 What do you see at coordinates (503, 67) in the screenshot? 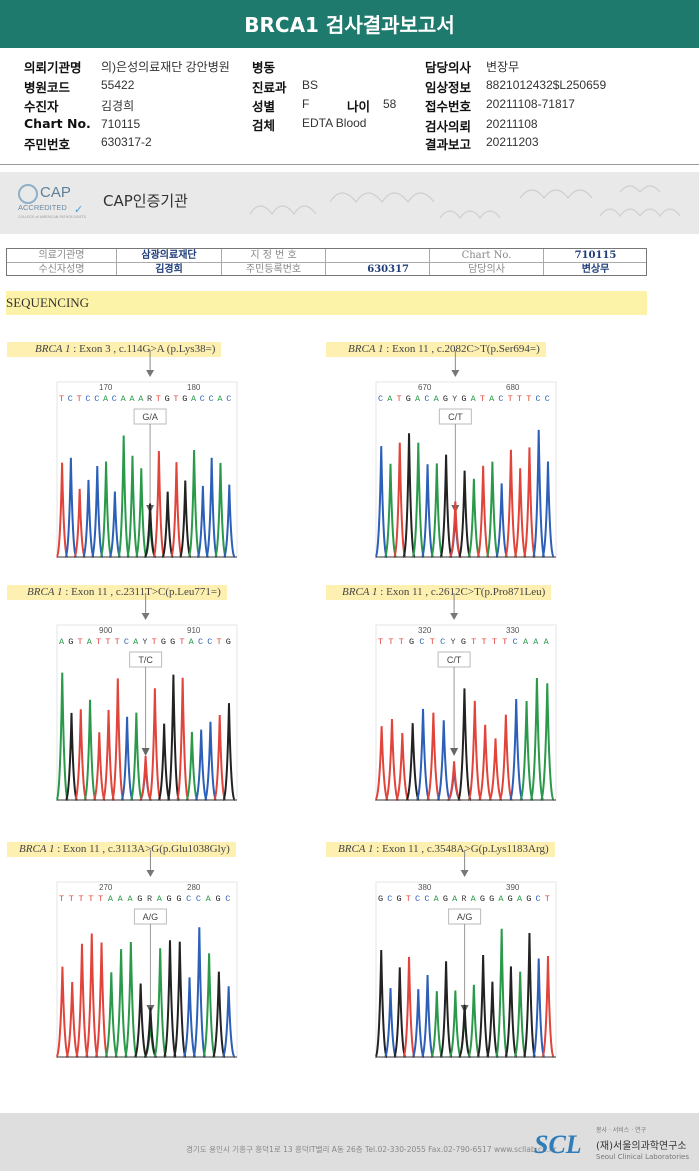
I see `doctor-value: 변장무` at bounding box center [503, 67].